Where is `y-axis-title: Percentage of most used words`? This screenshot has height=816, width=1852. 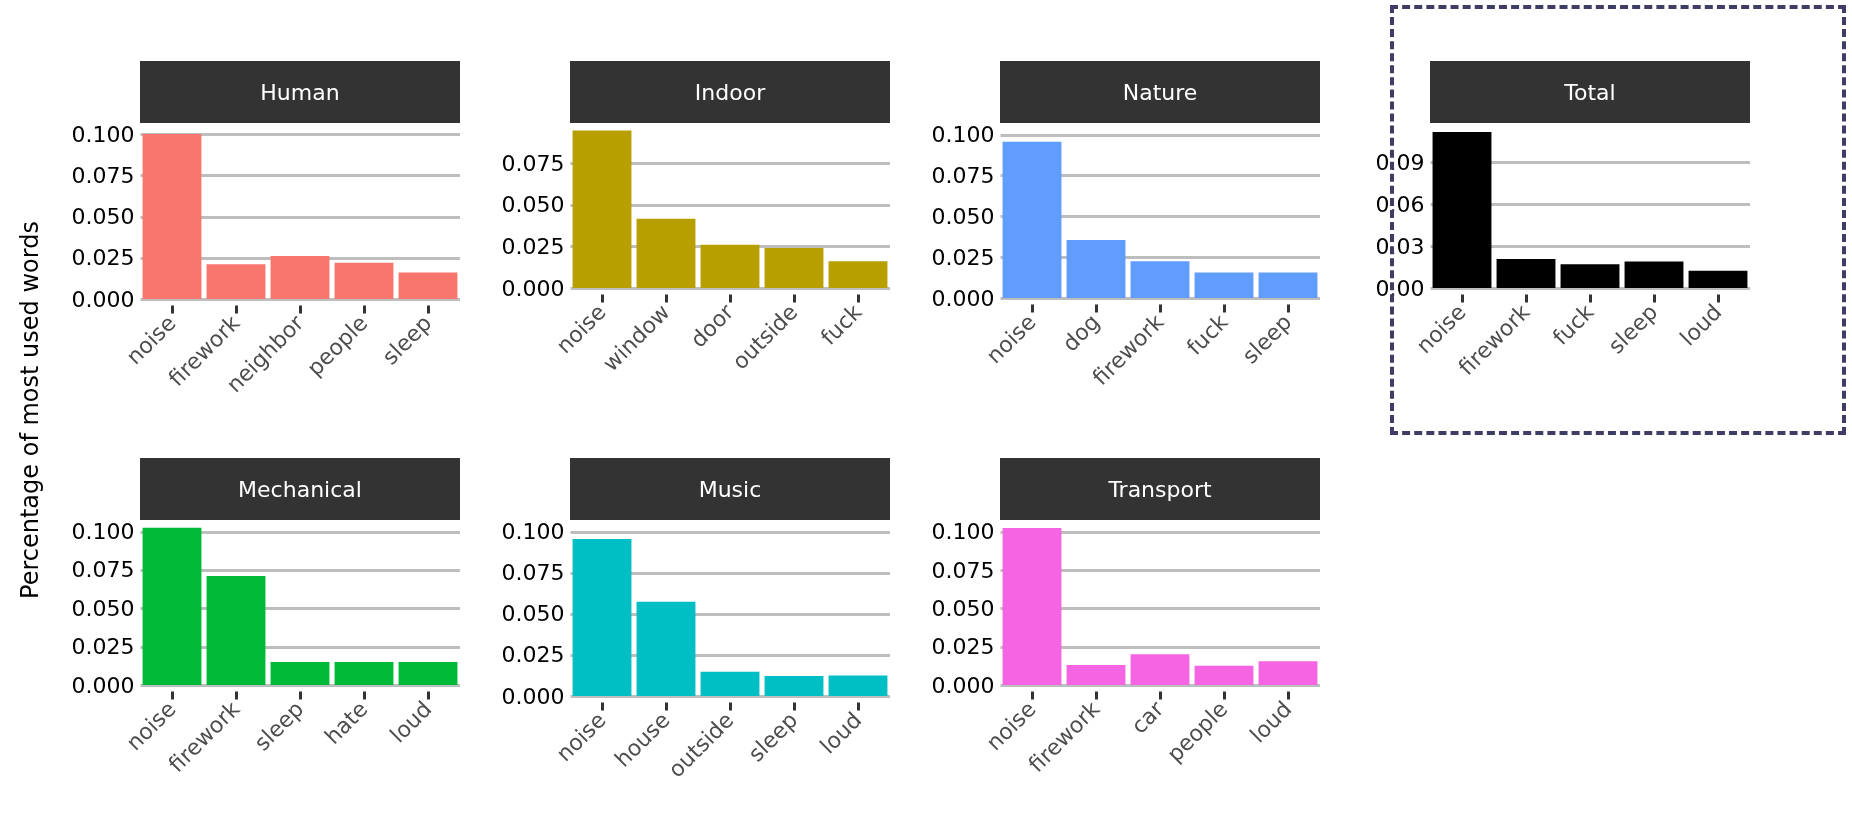
y-axis-title: Percentage of most used words is located at coordinates (30, 410).